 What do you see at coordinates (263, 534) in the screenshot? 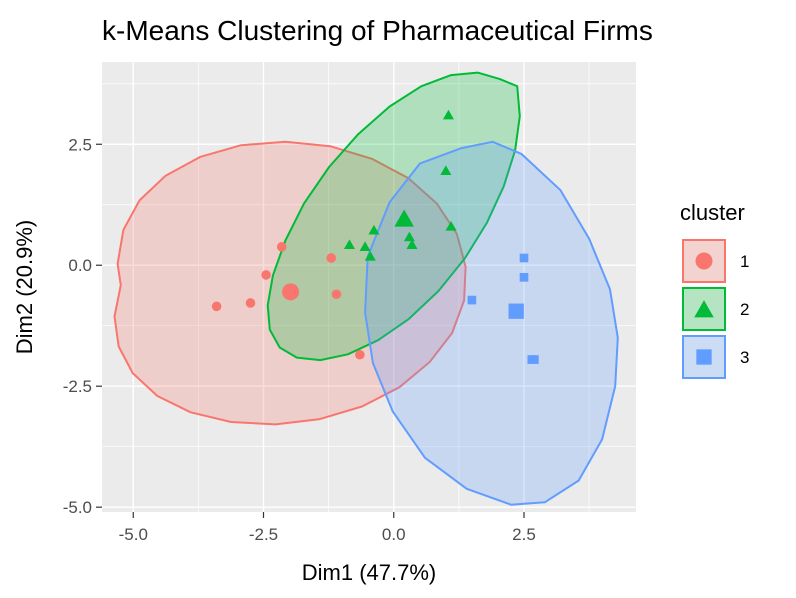
I see `x-tick-label: -2.5` at bounding box center [263, 534].